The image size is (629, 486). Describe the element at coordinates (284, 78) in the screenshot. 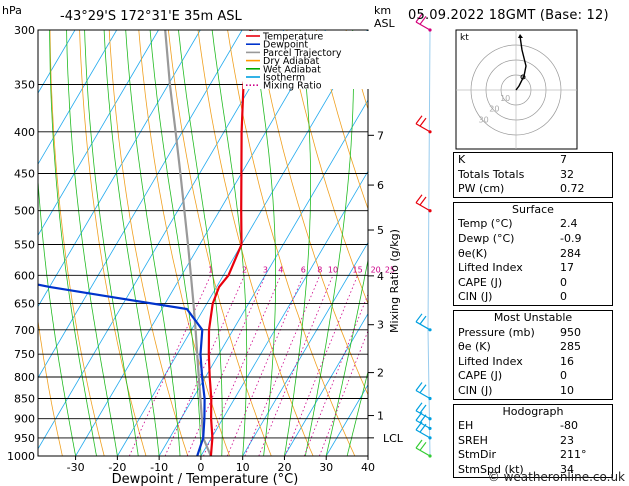

I see `legend-label: Isotherm` at that location.